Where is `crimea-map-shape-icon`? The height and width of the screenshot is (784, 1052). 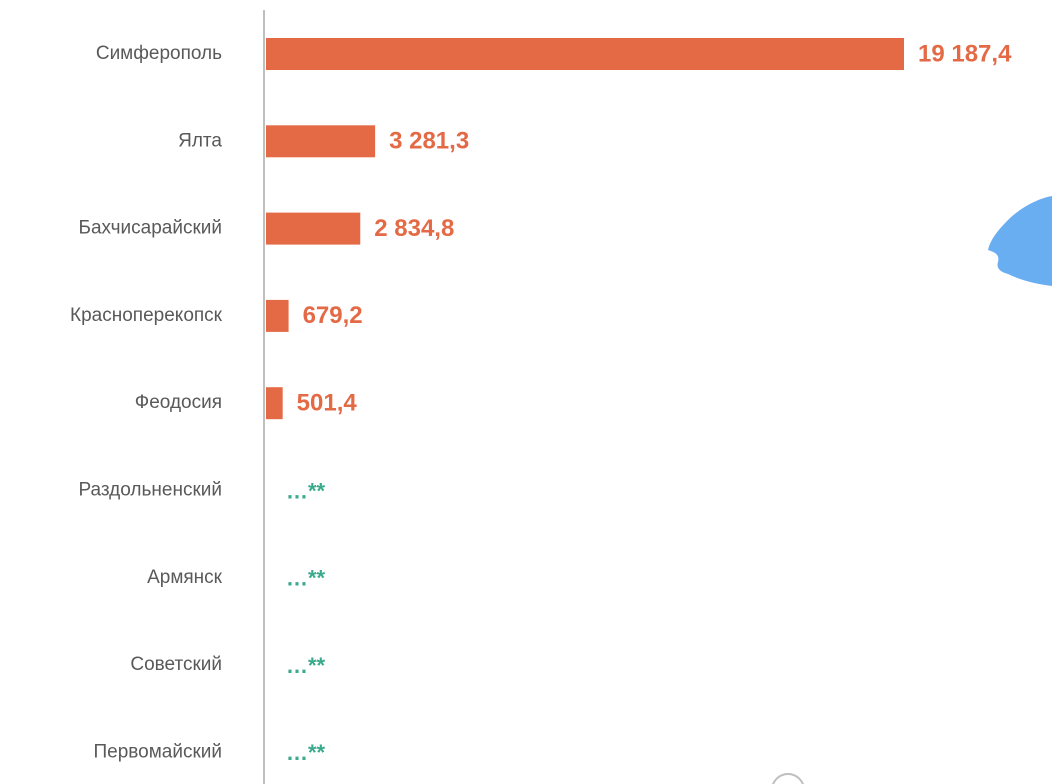 crimea-map-shape-icon is located at coordinates (1020, 241).